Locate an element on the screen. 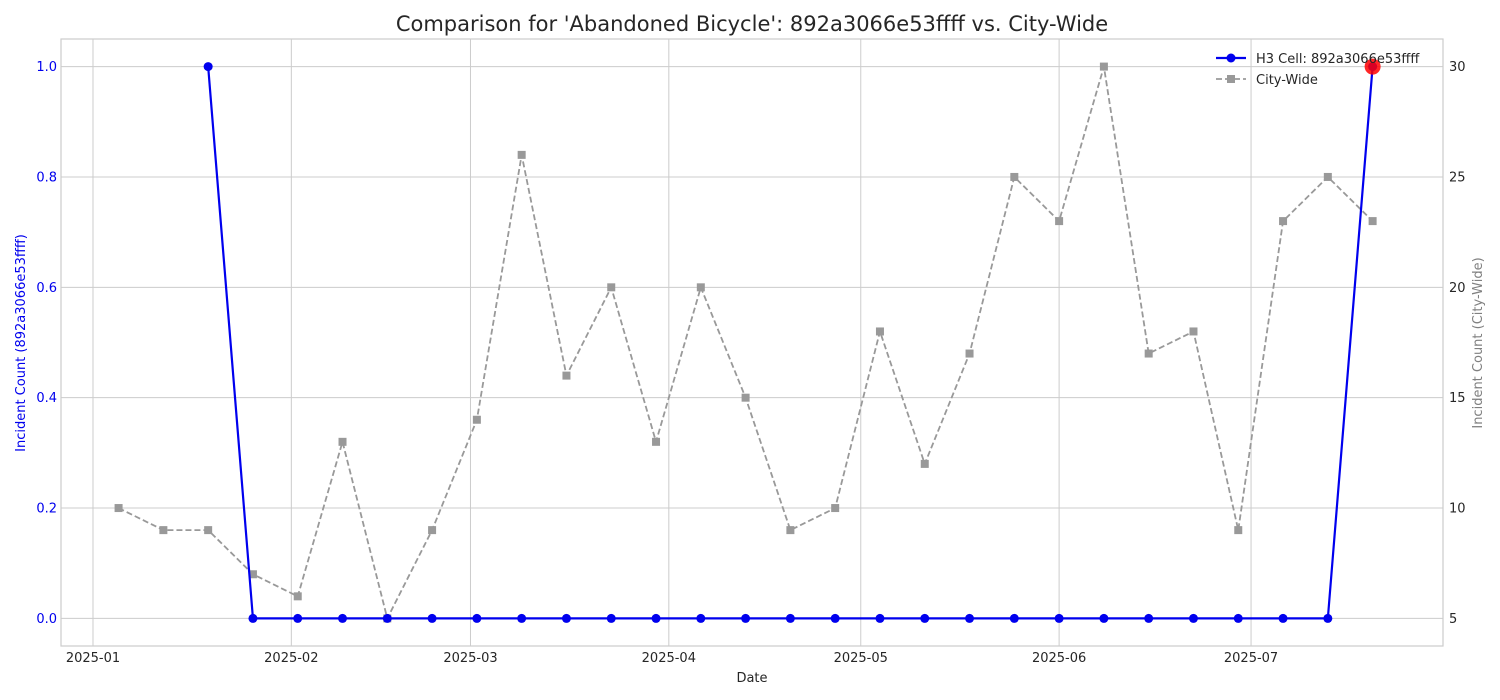 The width and height of the screenshot is (1500, 700). y-left-axis-ticks: 0.0 0.2 0.4 0.6 0.8 1.0 is located at coordinates (46, 343).